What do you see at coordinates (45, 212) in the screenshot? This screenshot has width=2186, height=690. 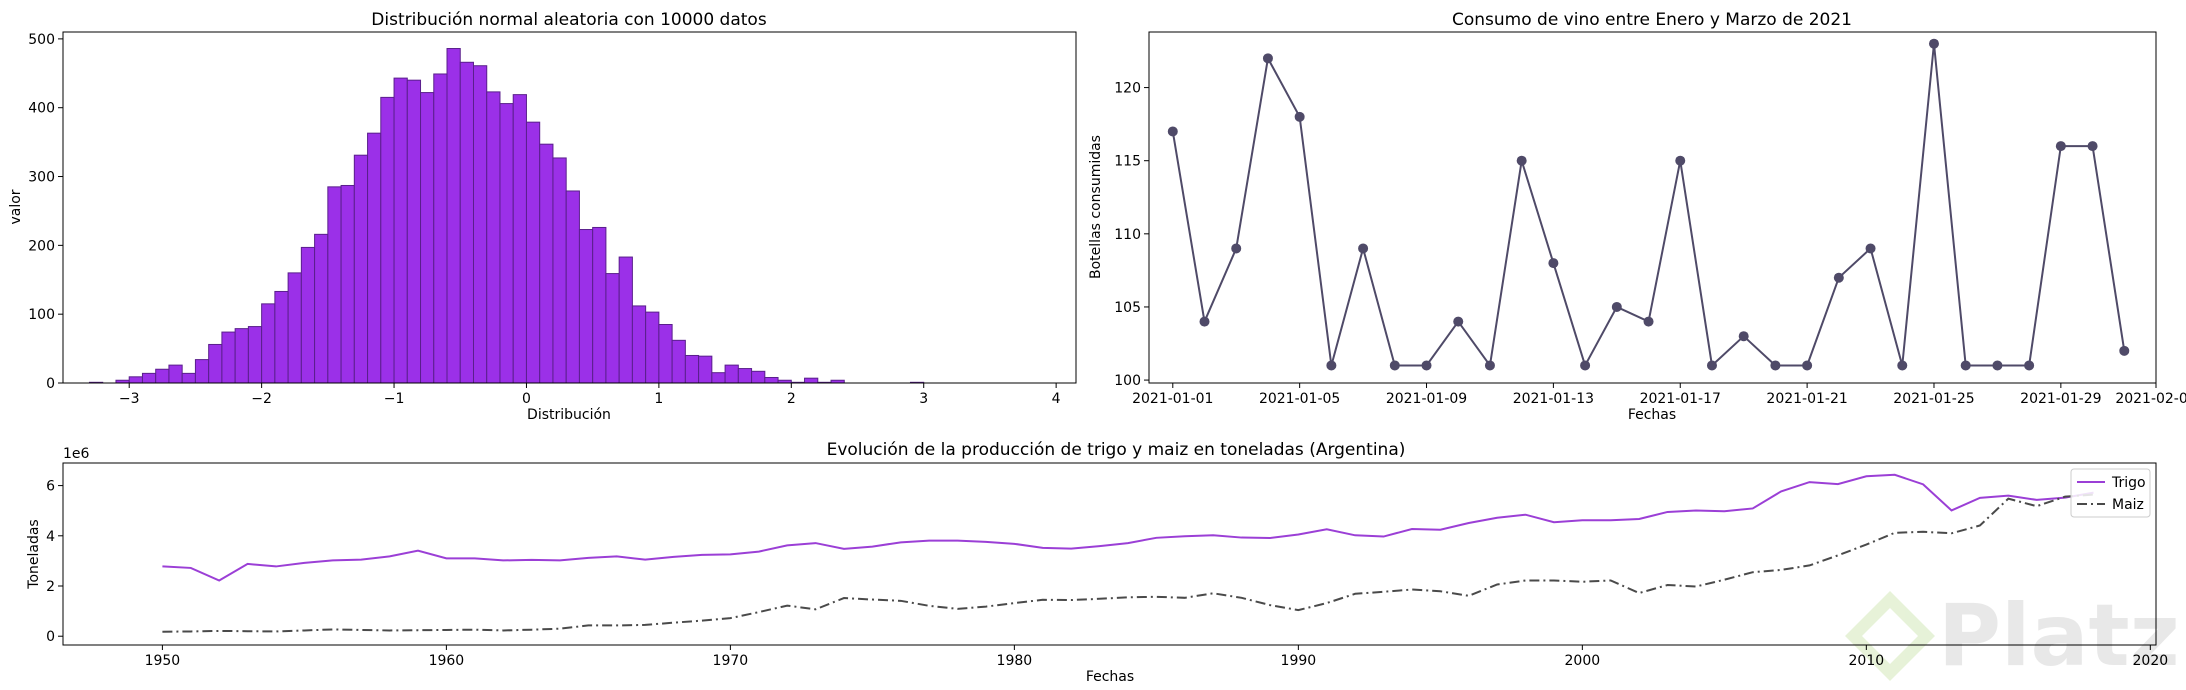 I see `histogram-y-ticks: 0 100 200 300 400 500` at bounding box center [45, 212].